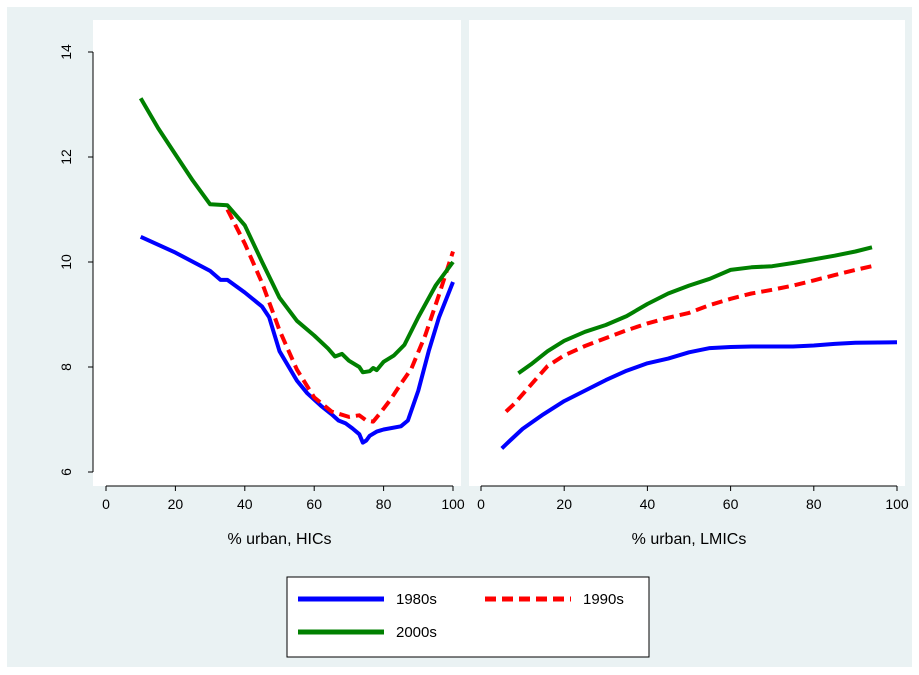  Describe the element at coordinates (461, 616) in the screenshot. I see `legend: 1980s 1990s 2000s` at that location.